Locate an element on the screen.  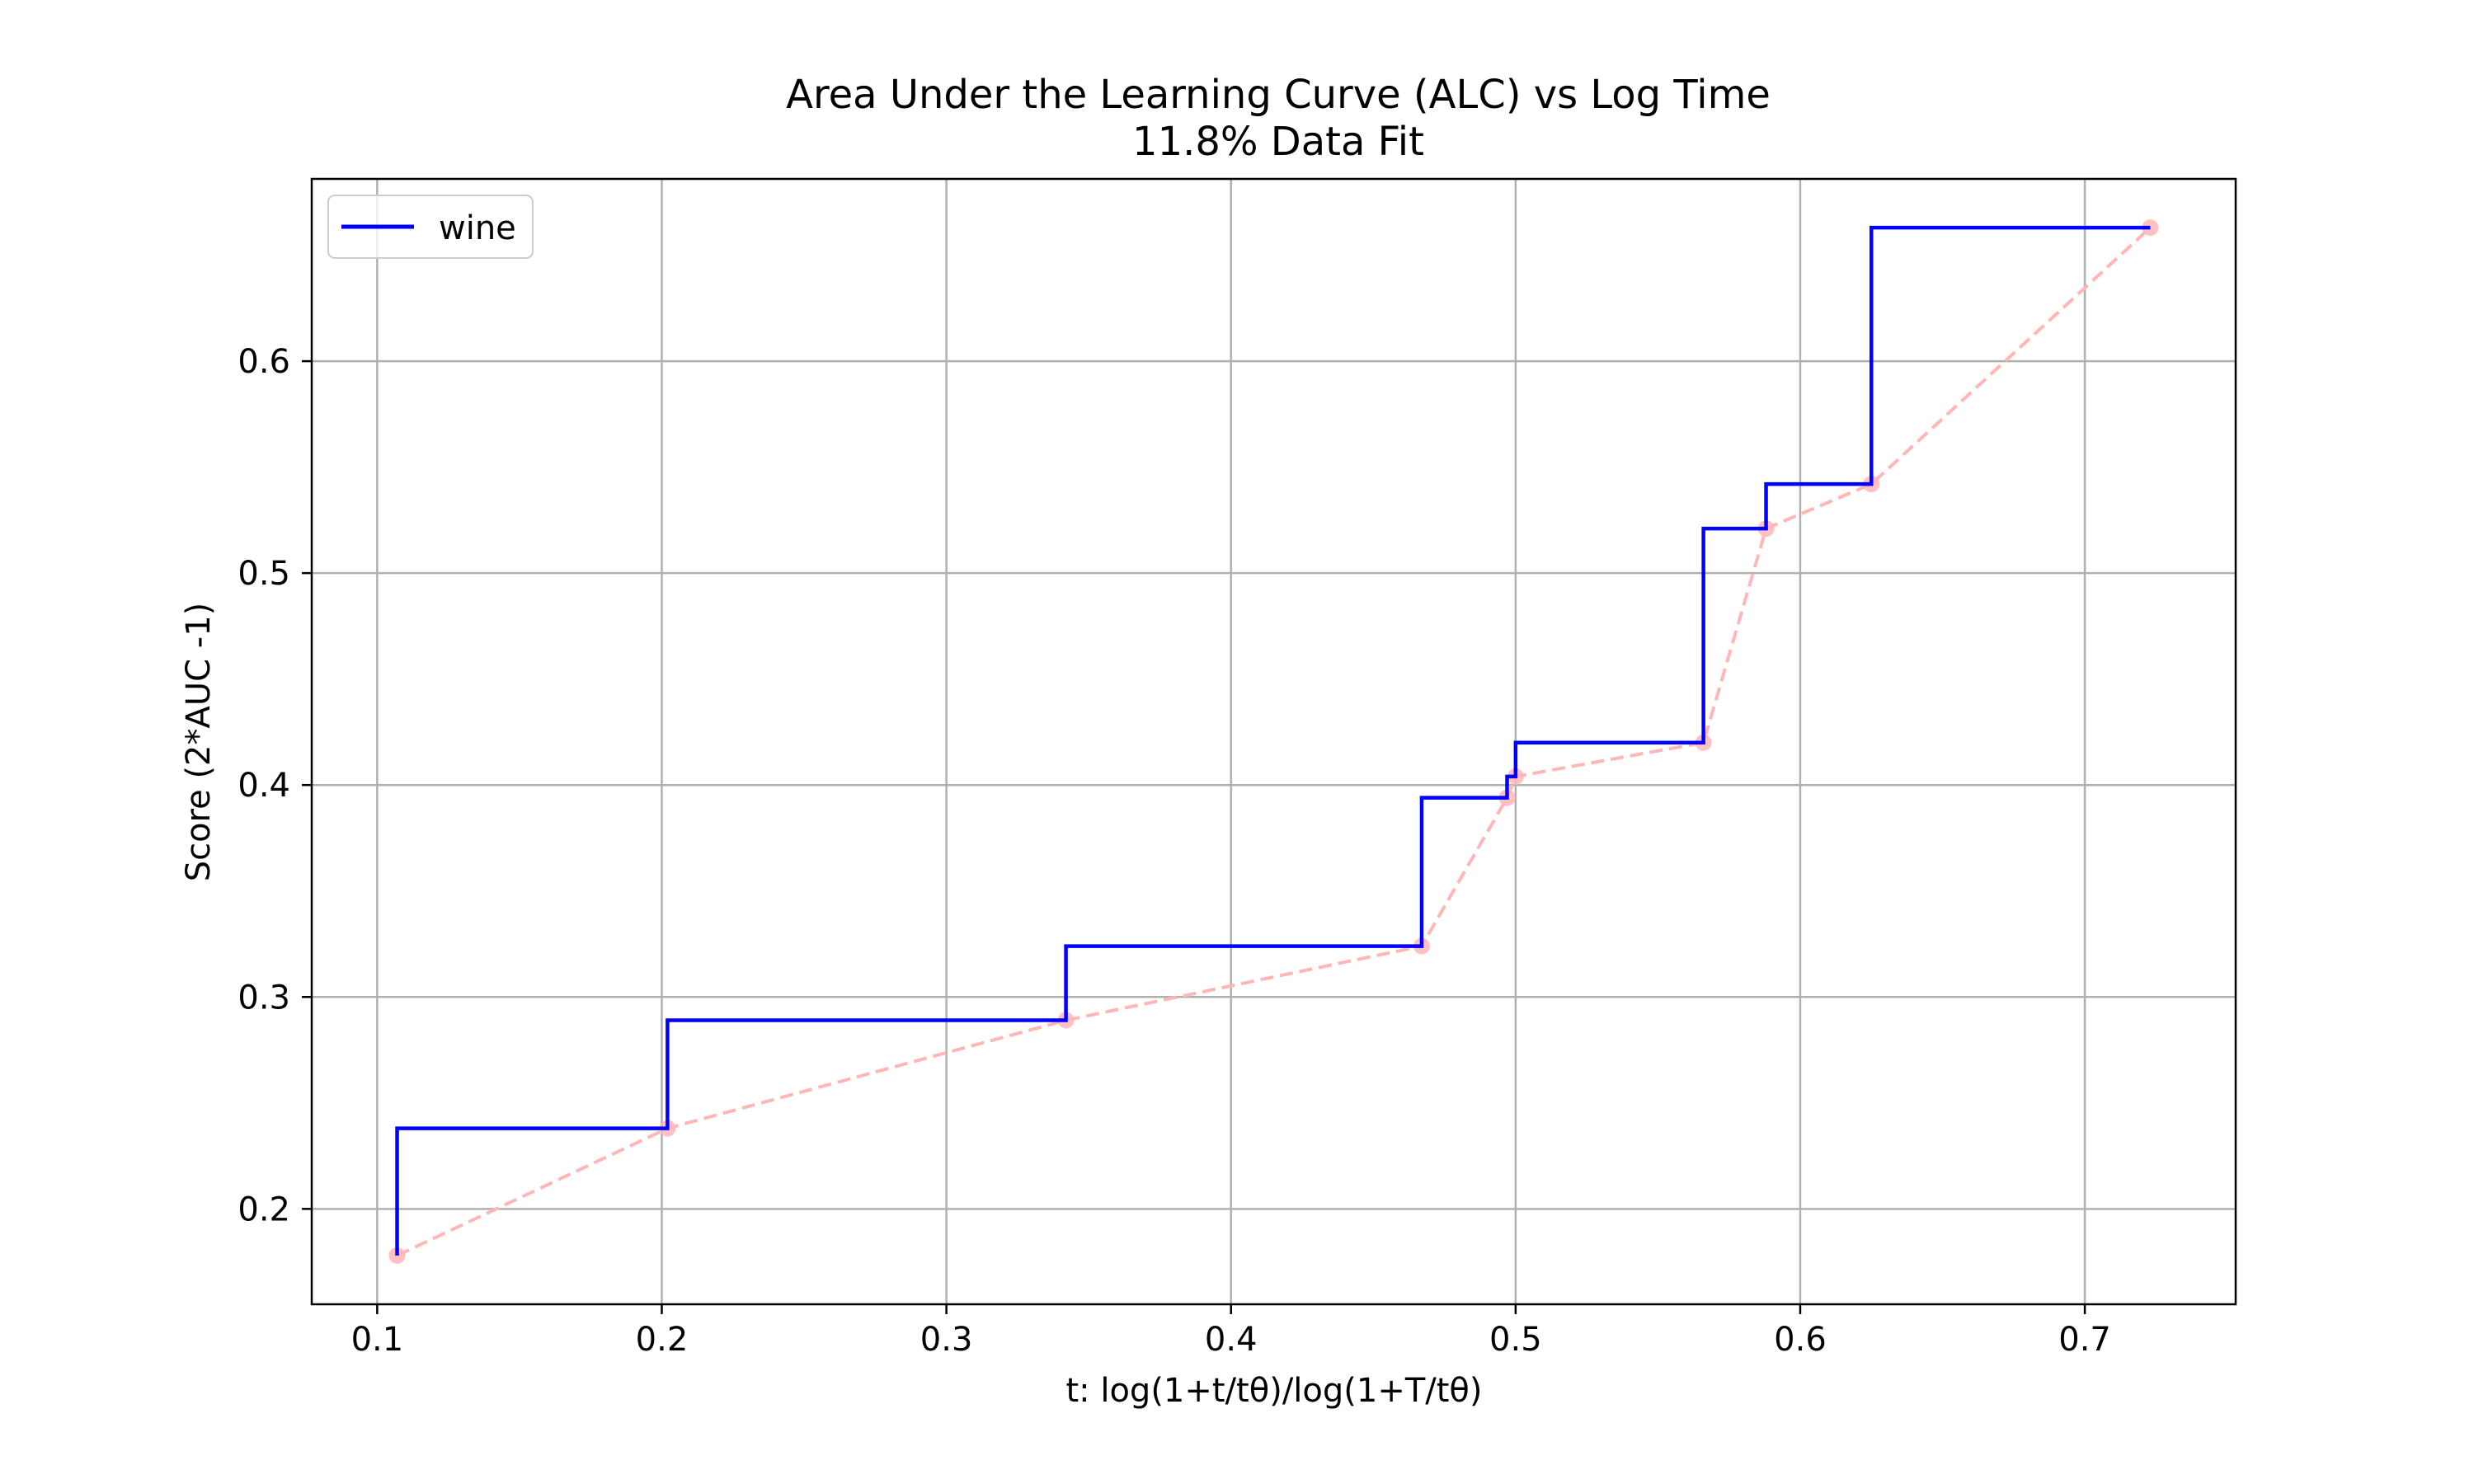
x-tick-label: 0.5 is located at coordinates (1515, 1340).